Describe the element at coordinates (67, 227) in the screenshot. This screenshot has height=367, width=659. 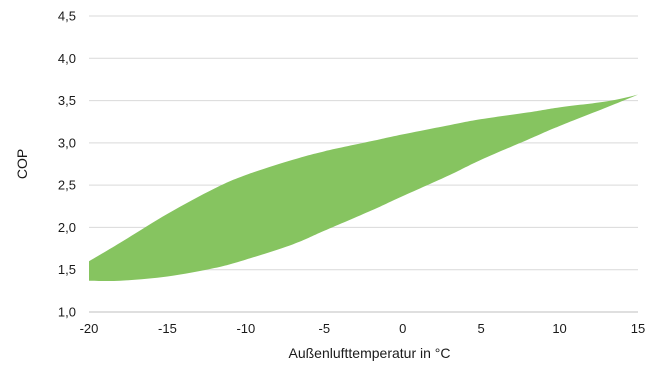
I see `y-tick-label: 2,0` at that location.